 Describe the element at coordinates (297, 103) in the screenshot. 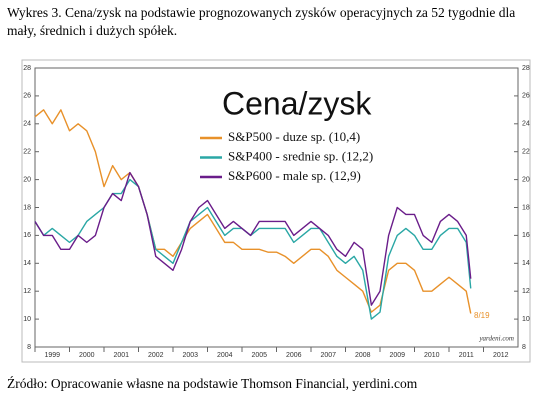

I see `chart-title: Cena/zysk` at that location.